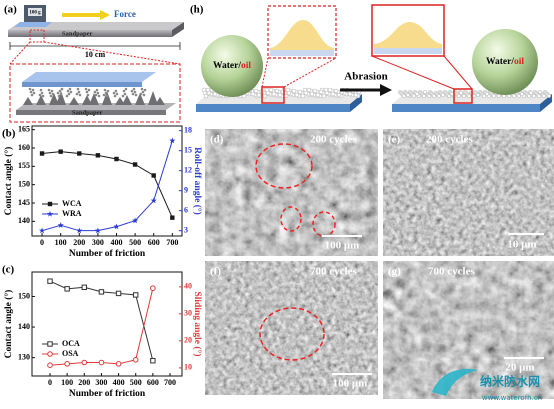 The width and height of the screenshot is (554, 409). I want to click on y2-axis-label: Sliding angle (°), so click(197, 323).